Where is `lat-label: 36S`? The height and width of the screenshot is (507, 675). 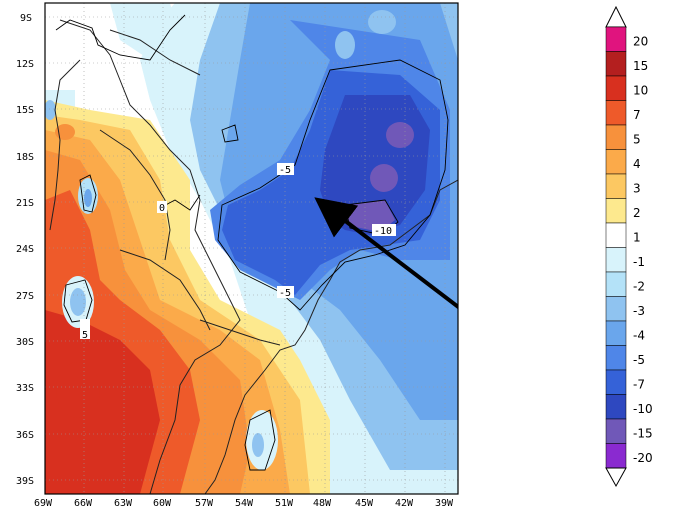 lat-label: 36S is located at coordinates (25, 435).